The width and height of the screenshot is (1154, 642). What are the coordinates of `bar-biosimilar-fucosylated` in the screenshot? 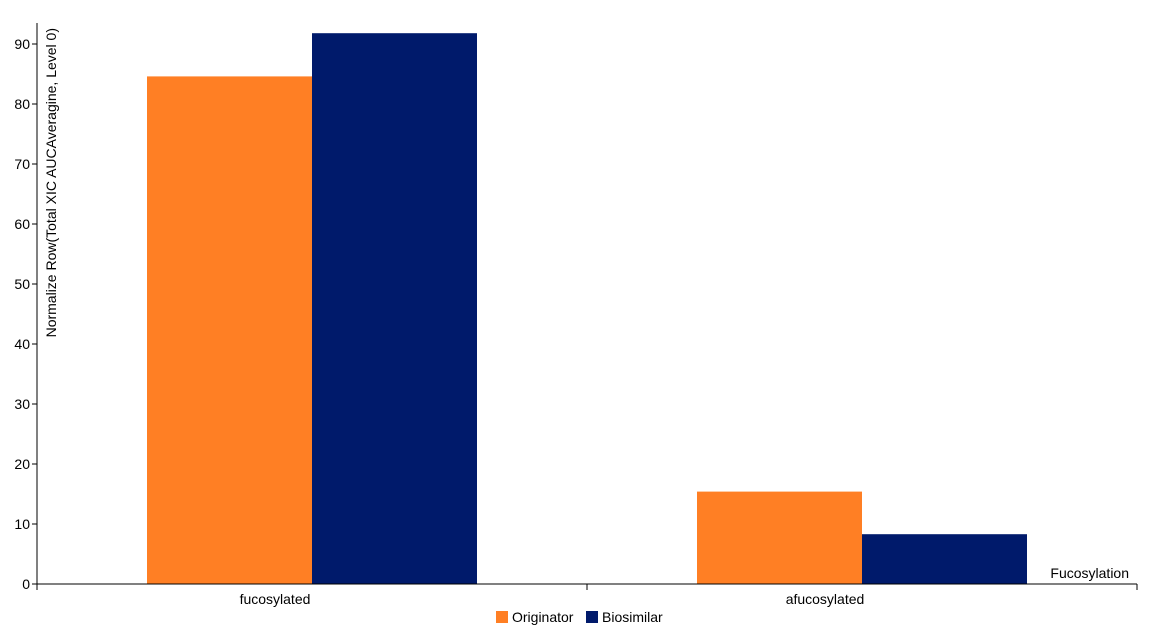 It's located at (394, 308).